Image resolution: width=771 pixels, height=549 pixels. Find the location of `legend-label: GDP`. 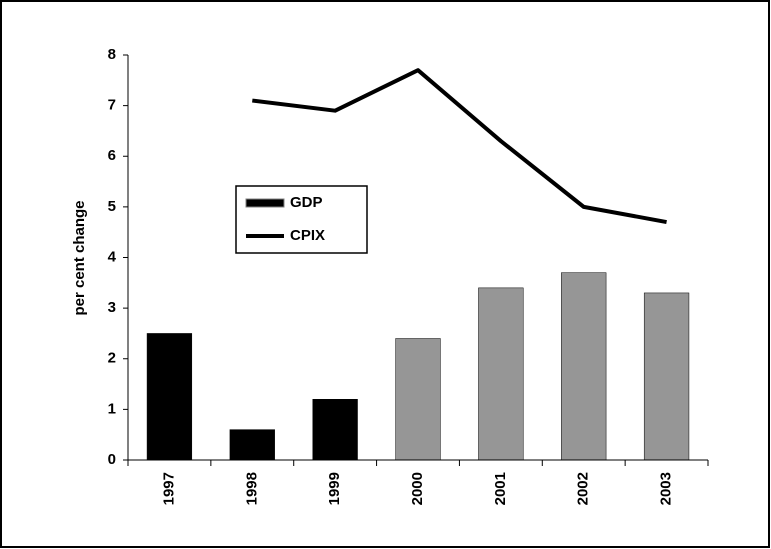

legend-label: GDP is located at coordinates (306, 202).